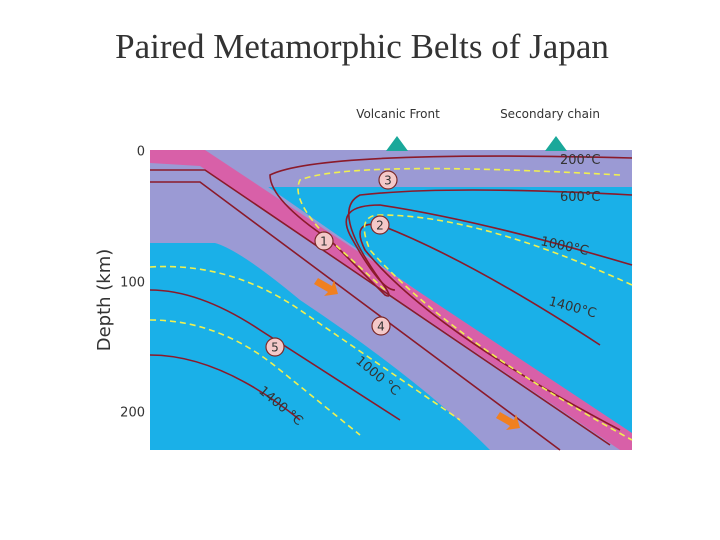  I want to click on isotherm-label: 600°C, so click(580, 197).